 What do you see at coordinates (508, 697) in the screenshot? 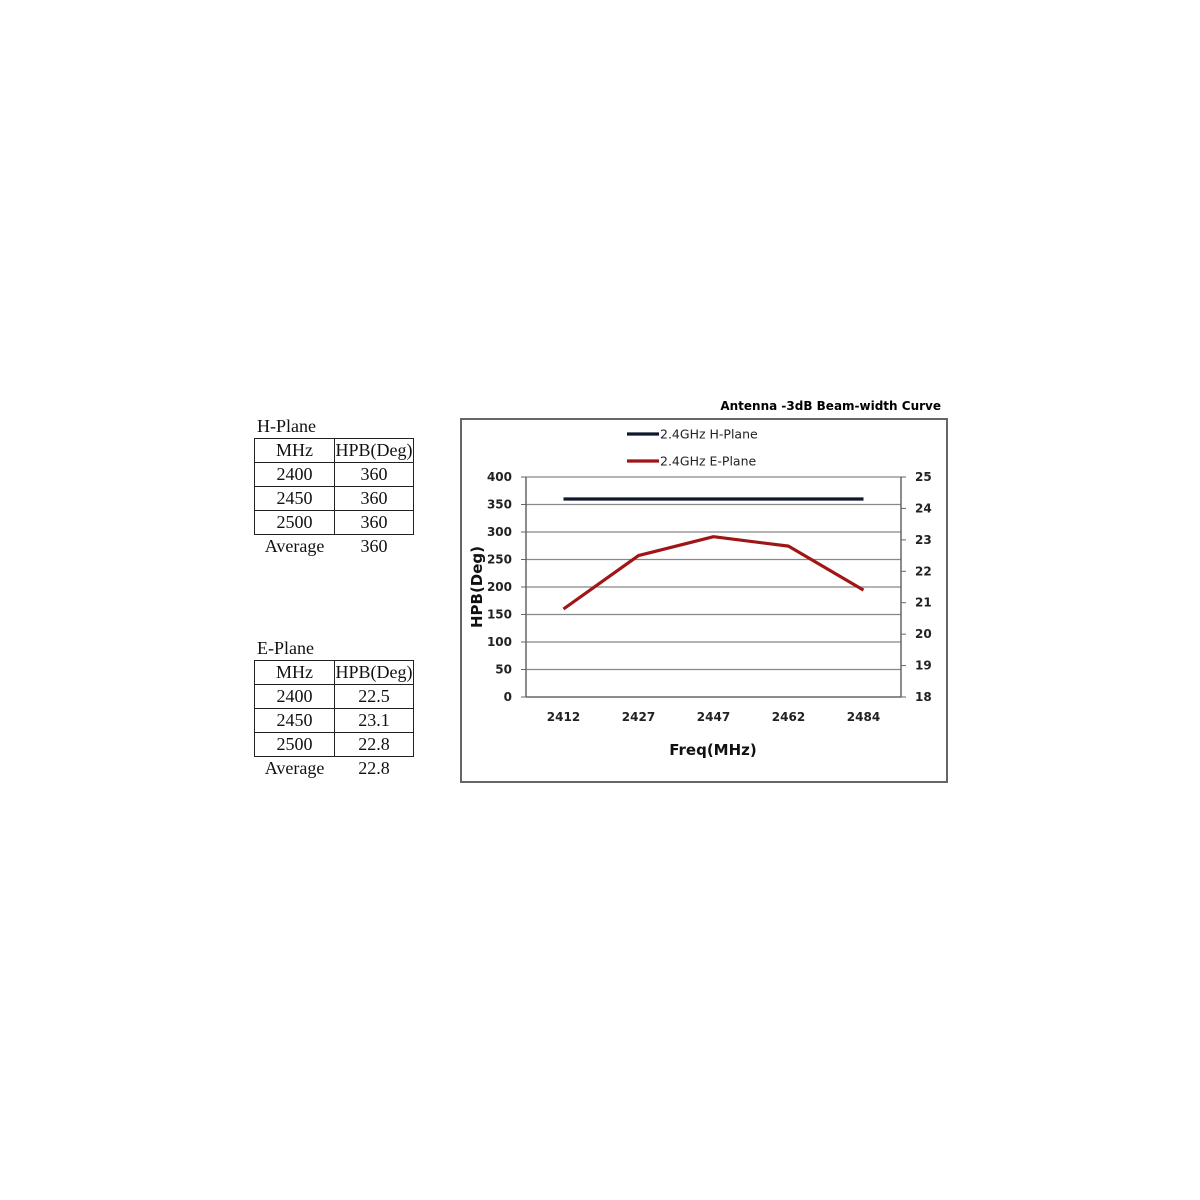
I see `y-tick-label: 0` at bounding box center [508, 697].